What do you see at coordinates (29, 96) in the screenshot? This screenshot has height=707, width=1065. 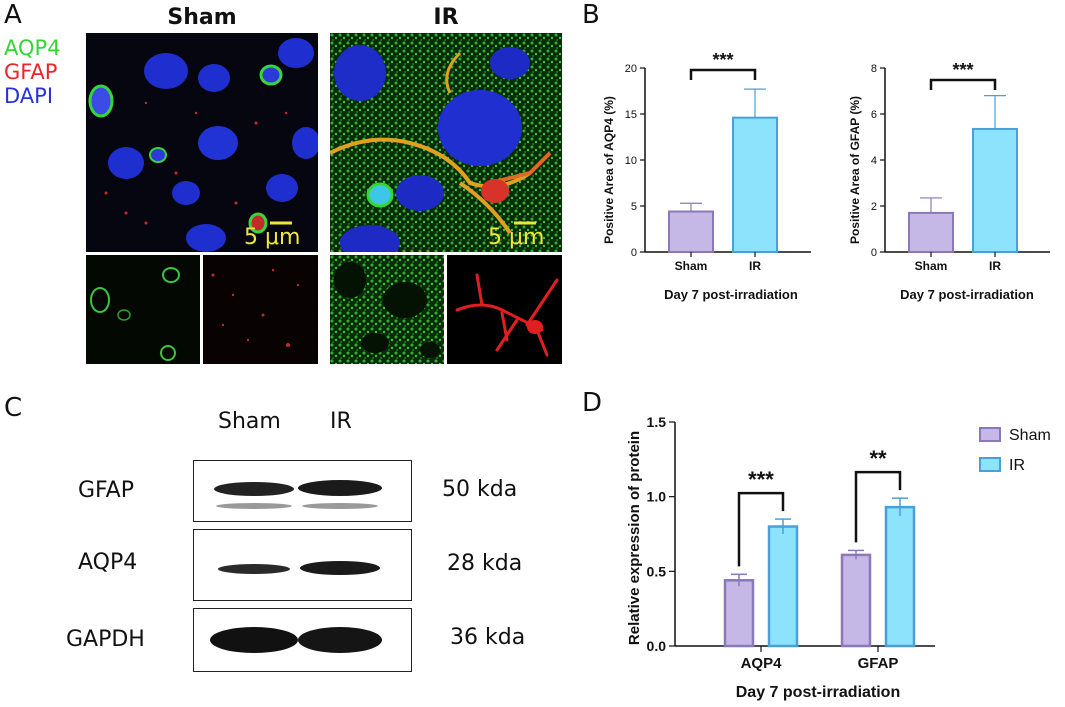 I see `channel-label-dapi: DAPI` at bounding box center [29, 96].